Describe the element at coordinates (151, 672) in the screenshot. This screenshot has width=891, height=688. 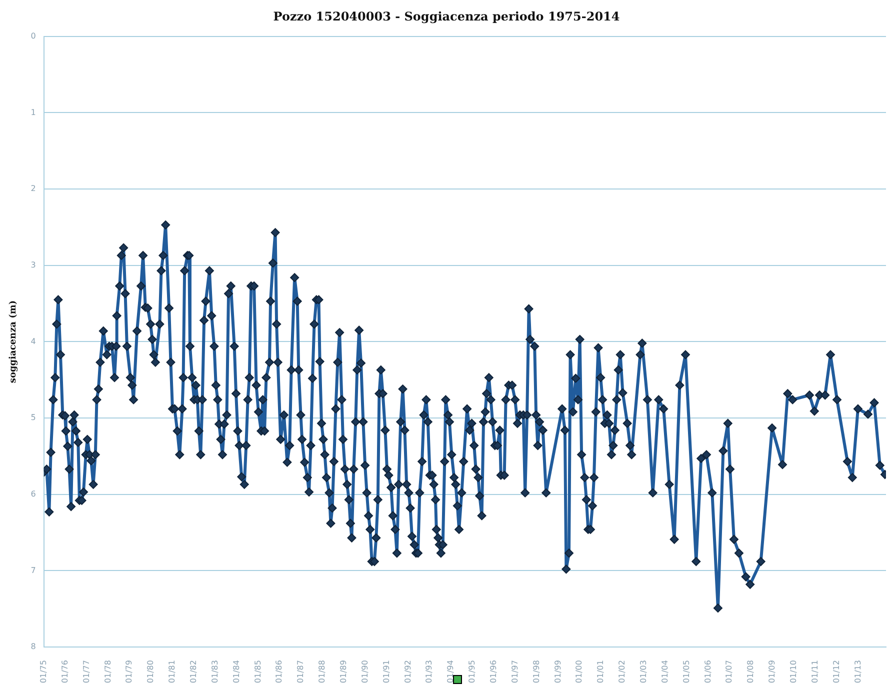
I see `x-tick-label: 01/80` at that location.